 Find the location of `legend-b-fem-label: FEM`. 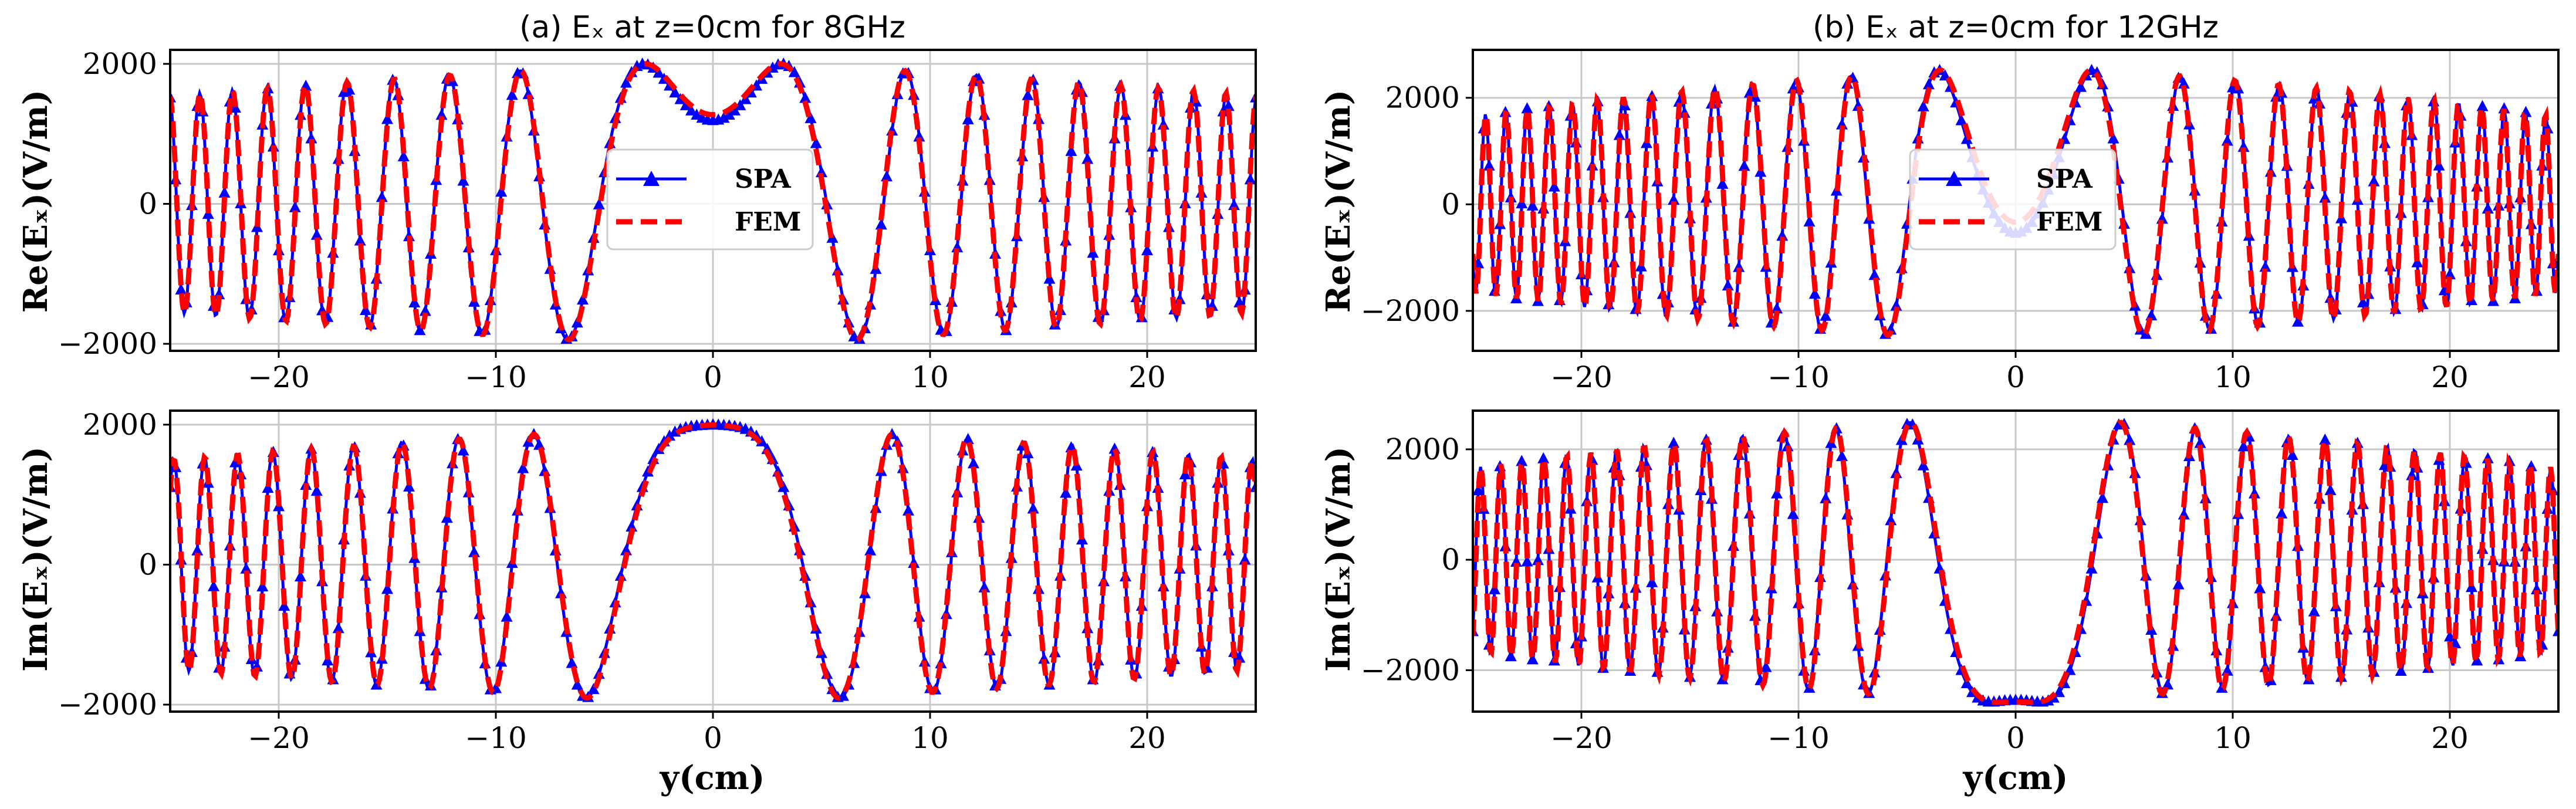

legend-b-fem-label: FEM is located at coordinates (2069, 222).